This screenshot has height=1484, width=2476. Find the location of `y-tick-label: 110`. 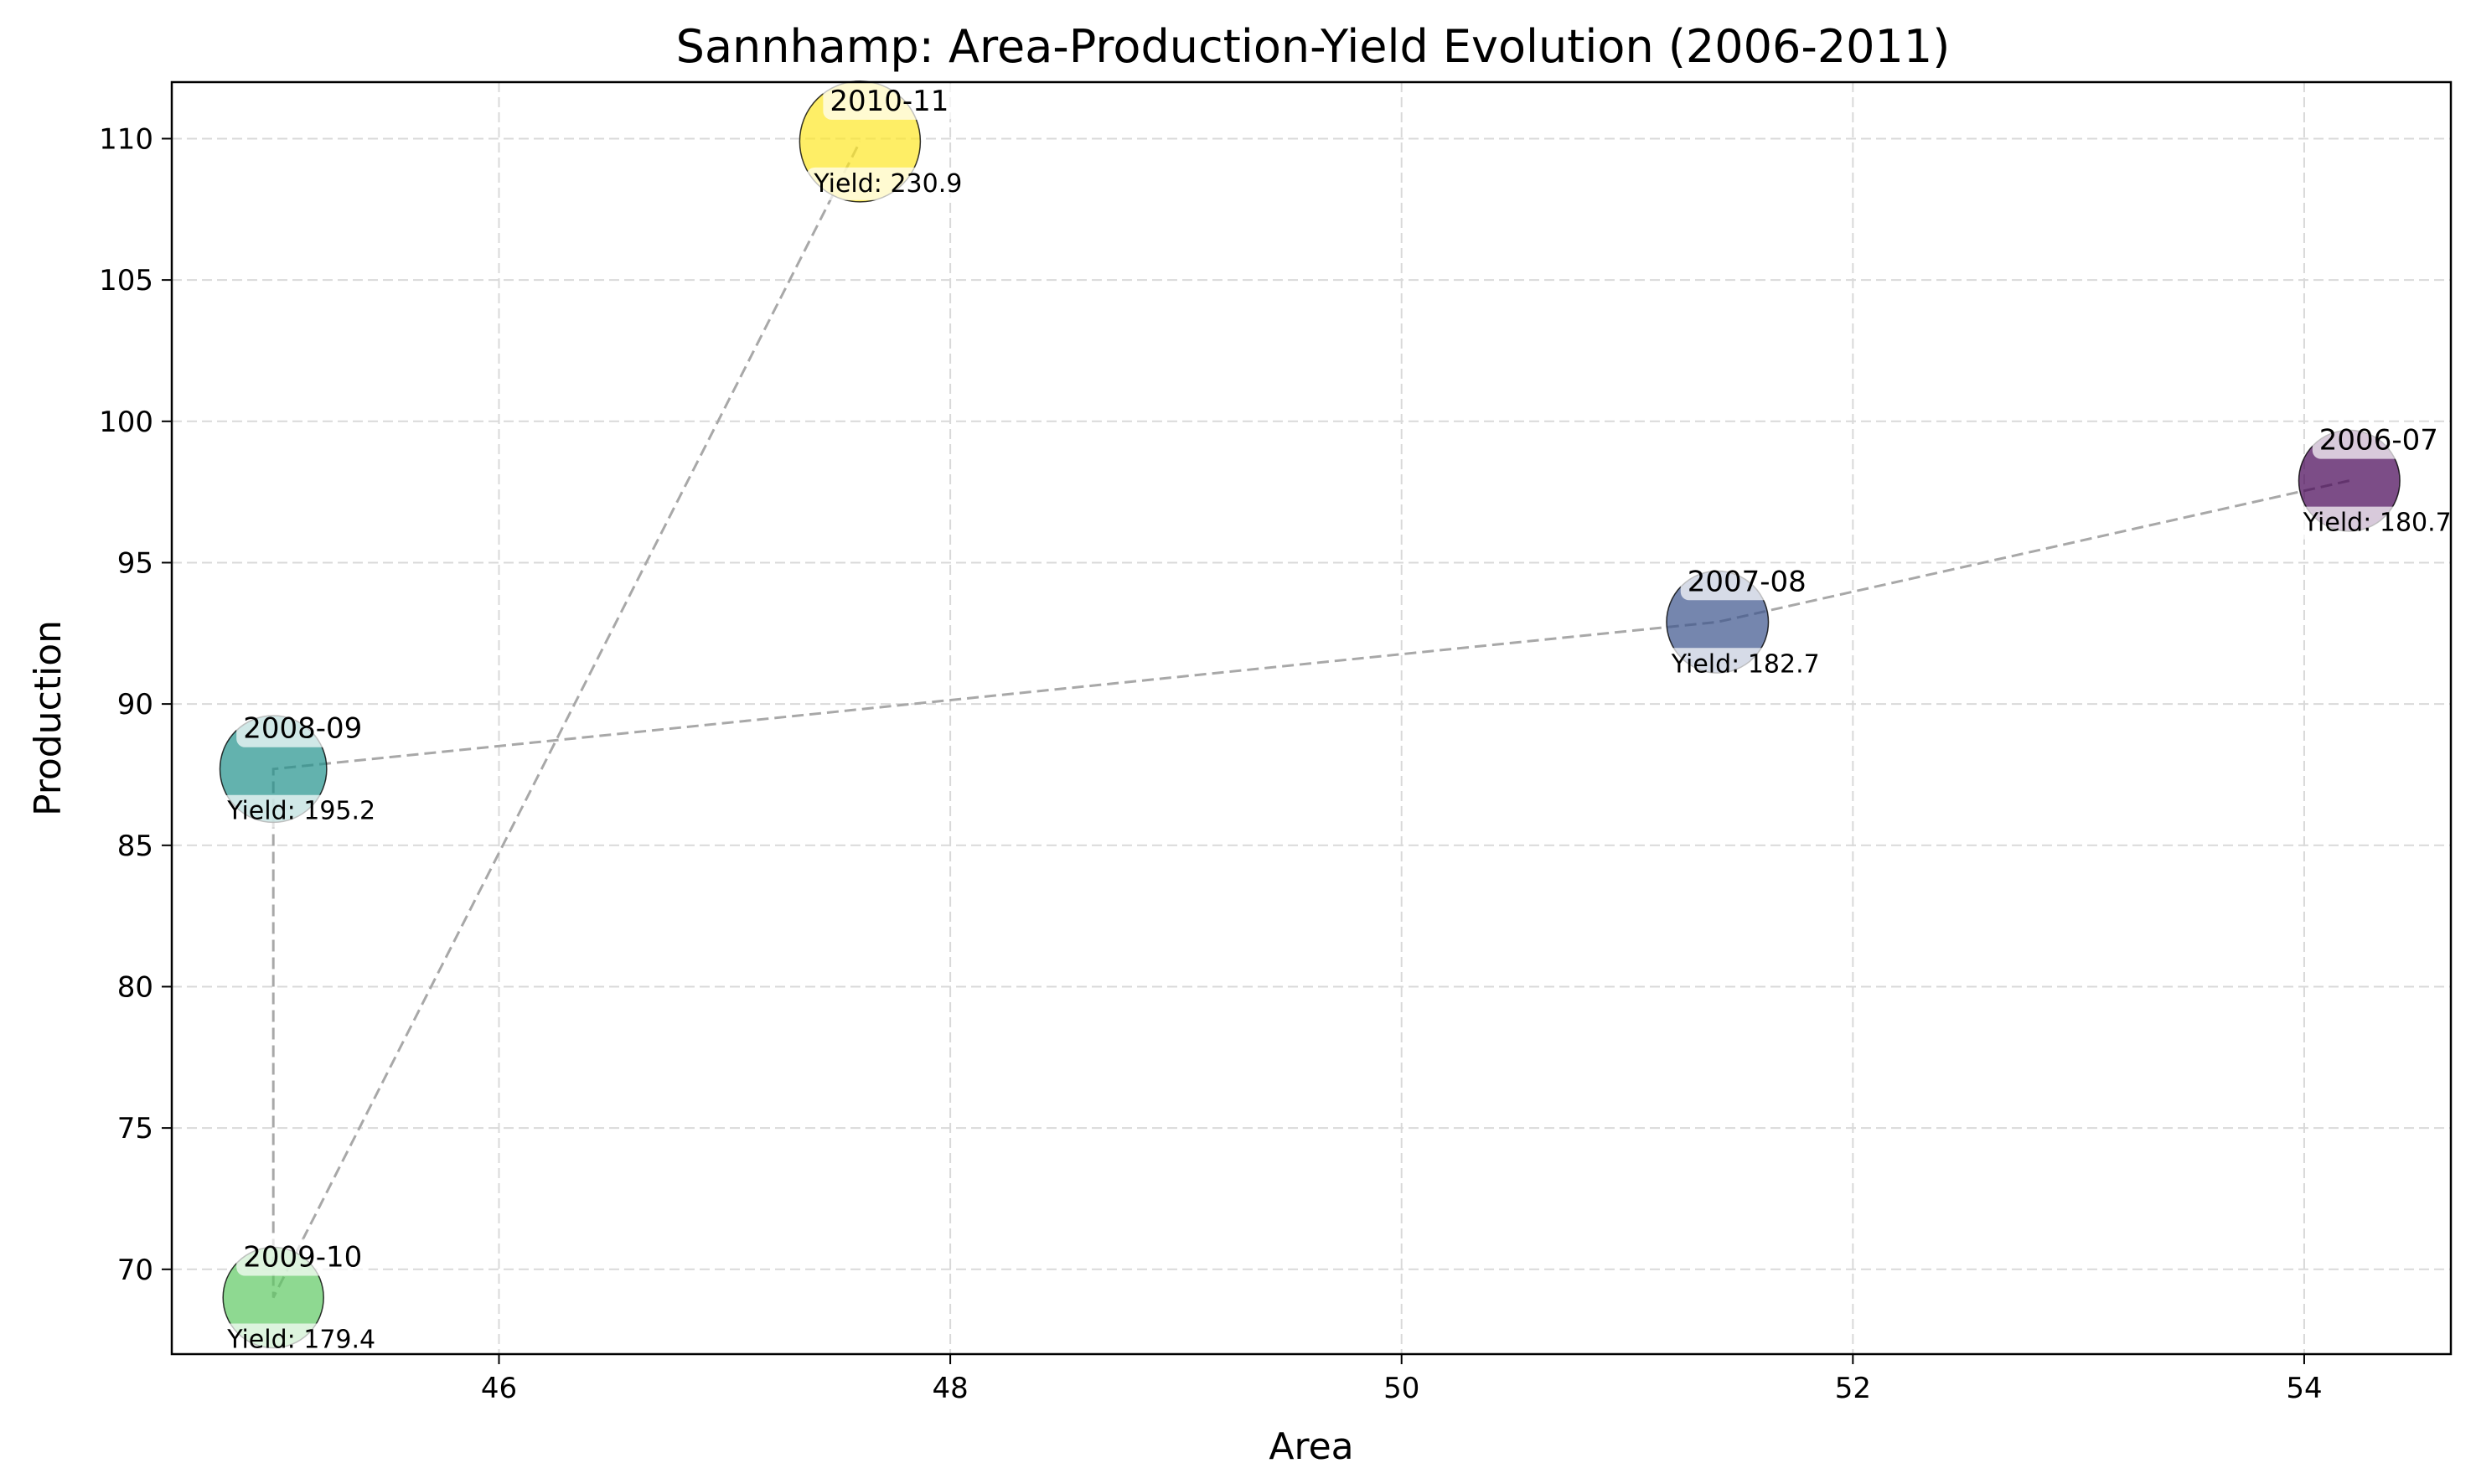

y-tick-label: 110 is located at coordinates (126, 139).